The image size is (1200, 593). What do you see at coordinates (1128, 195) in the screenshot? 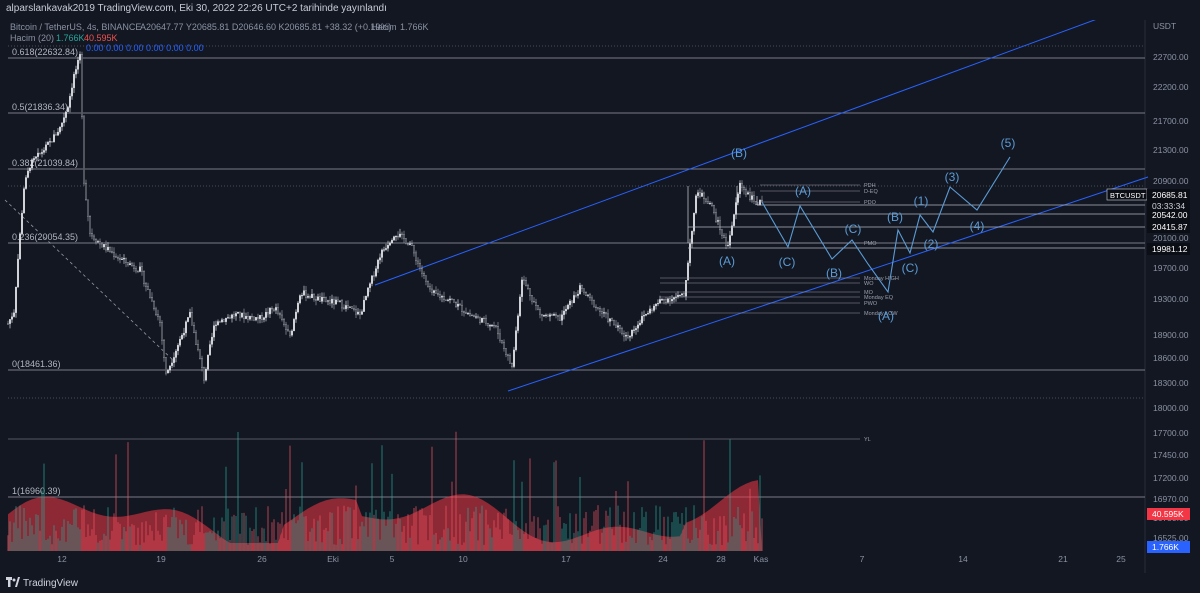
I see `symbol-tag-label: BTCUSDT` at bounding box center [1128, 195].